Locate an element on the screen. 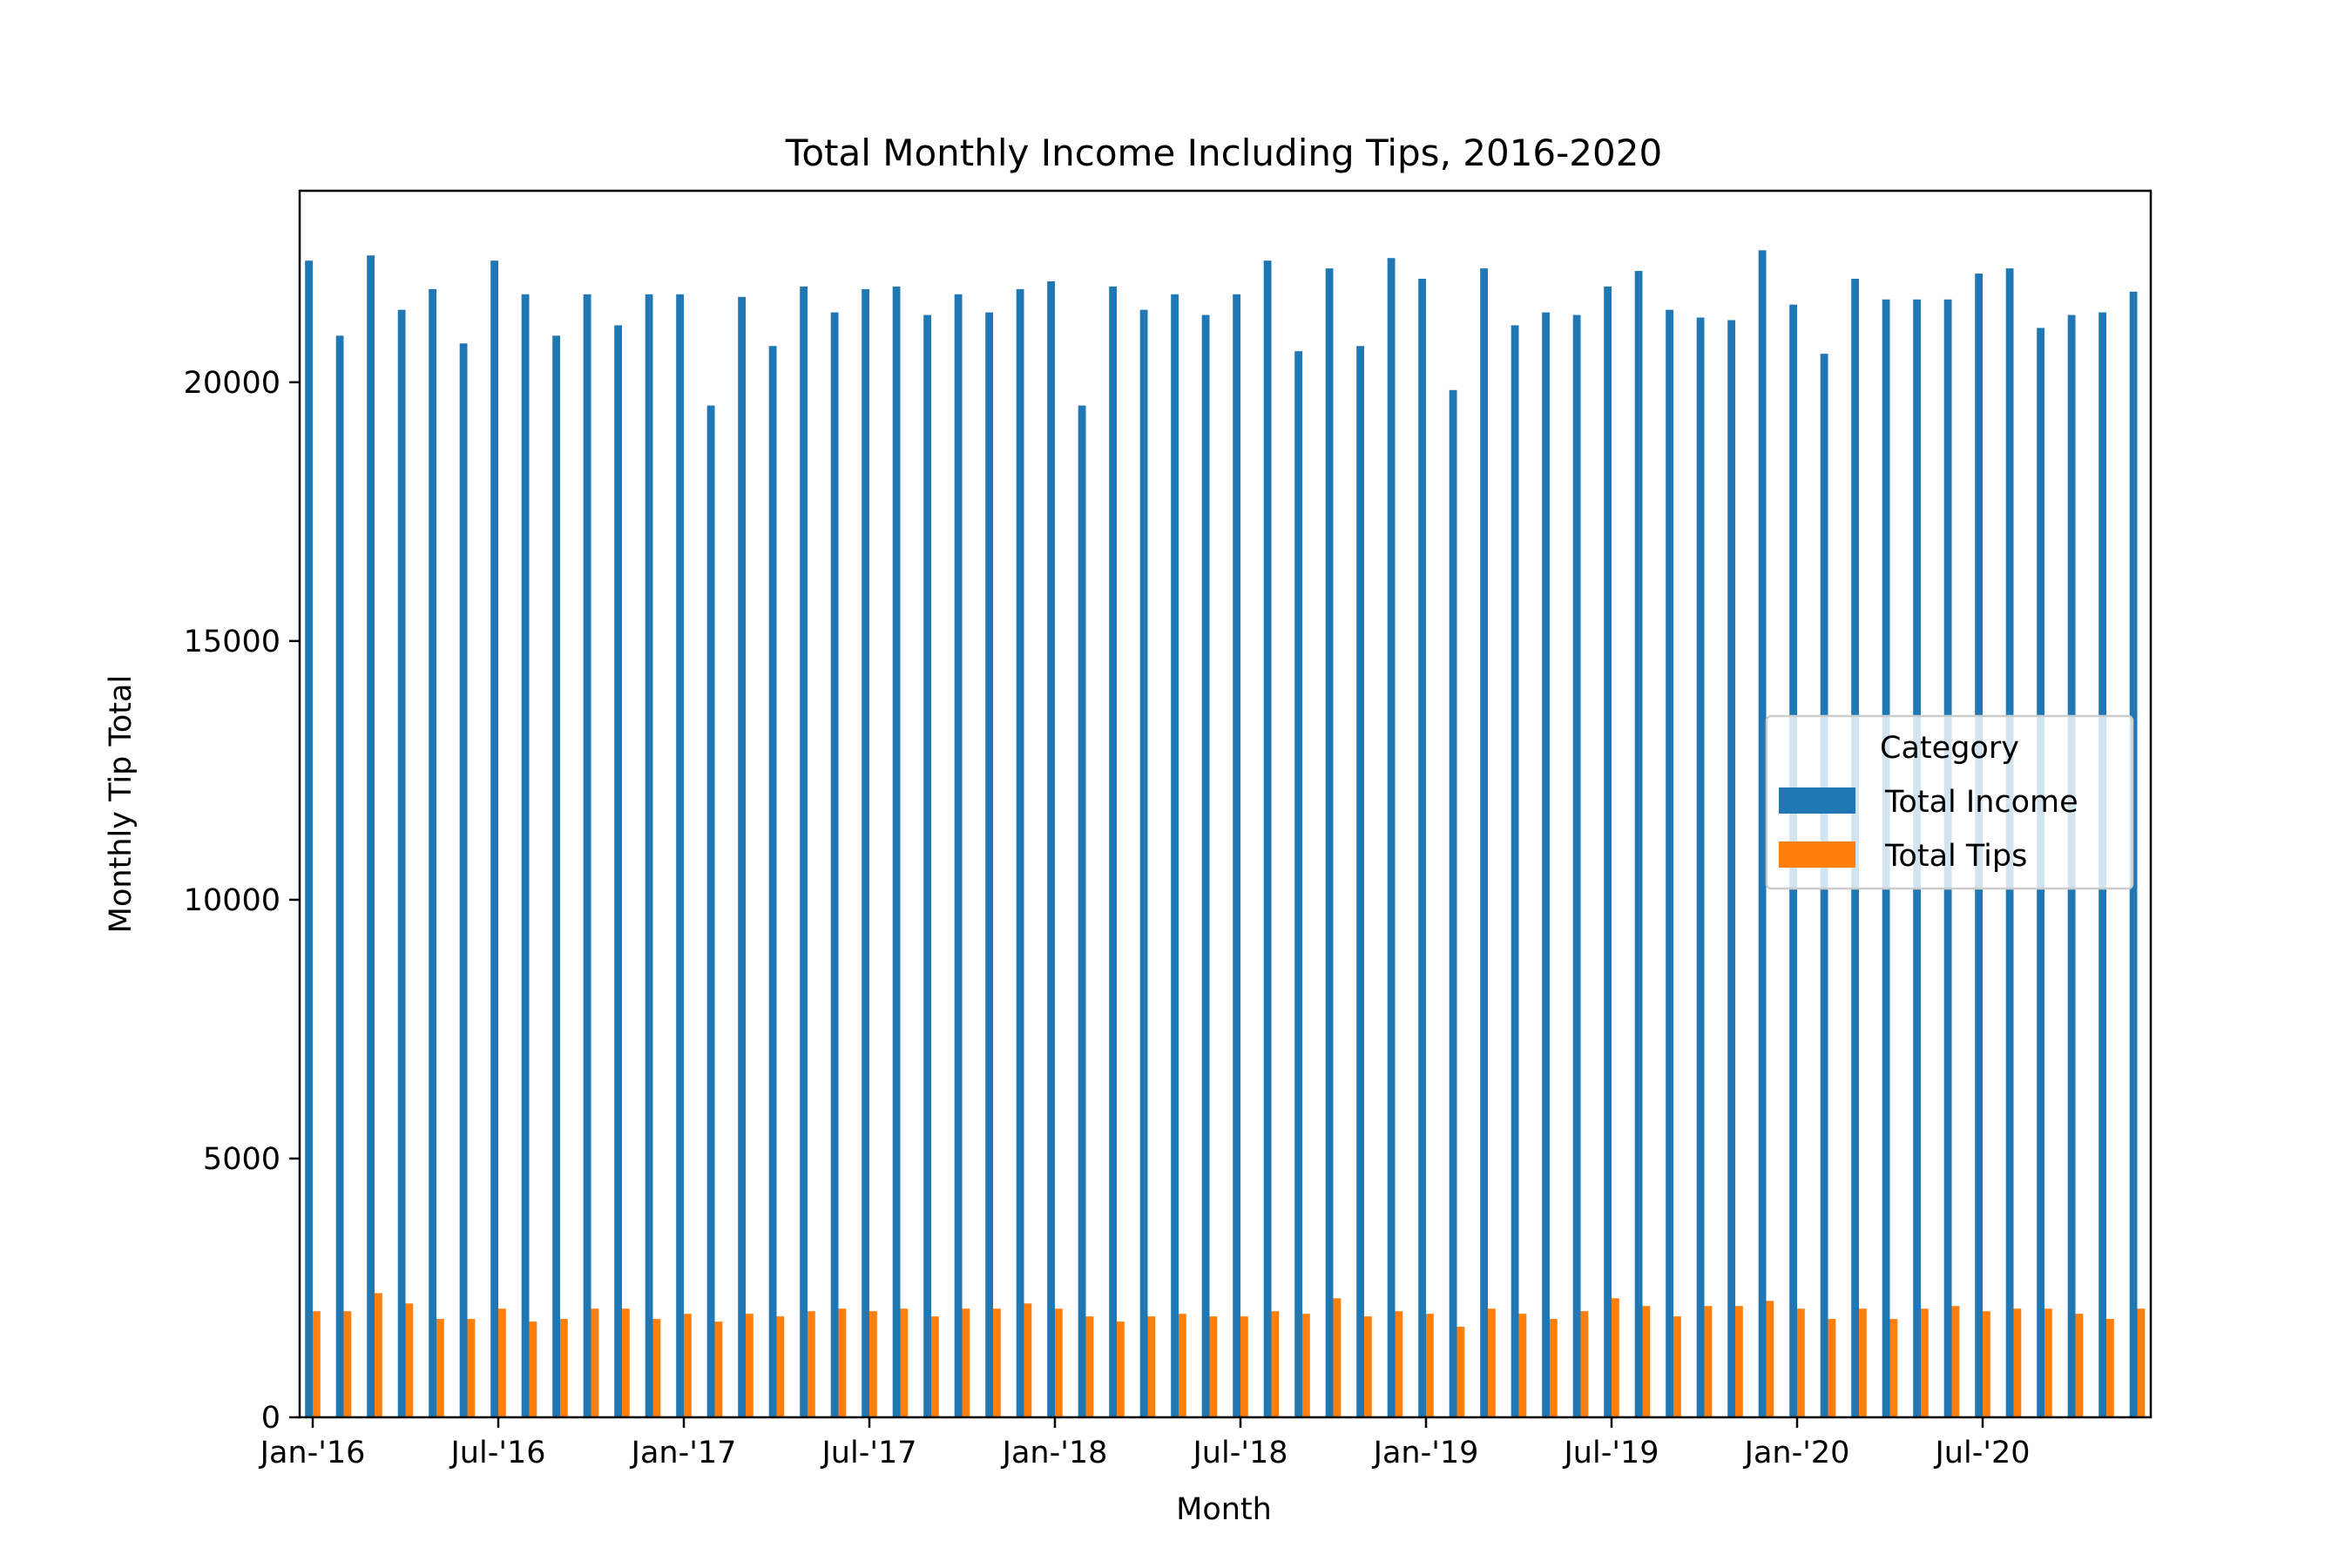 The width and height of the screenshot is (2352, 1568). legend-label-total-tips: Total Tips is located at coordinates (1955, 856).